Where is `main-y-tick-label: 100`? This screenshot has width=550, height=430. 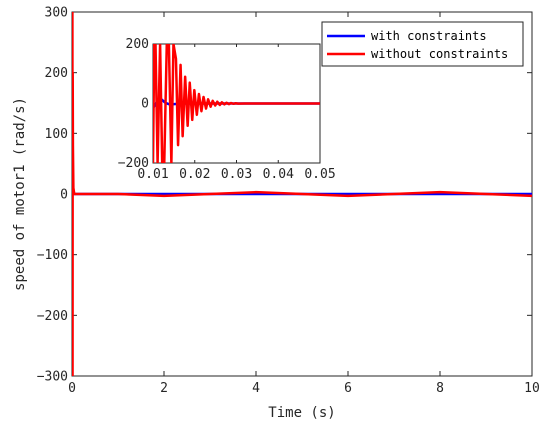 main-y-tick-label: 100 is located at coordinates (56, 134).